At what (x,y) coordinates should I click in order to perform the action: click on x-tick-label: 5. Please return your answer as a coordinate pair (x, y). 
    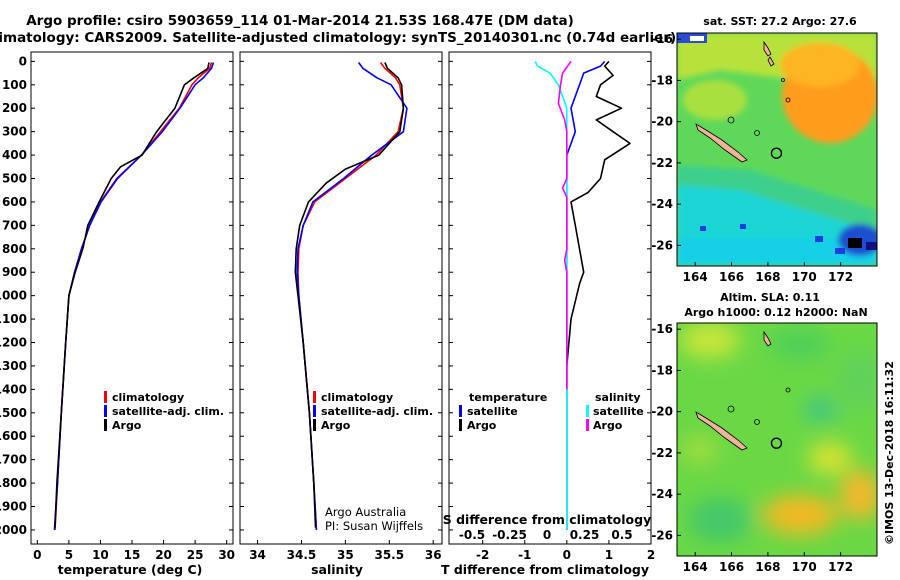
    Looking at the image, I should click on (69, 555).